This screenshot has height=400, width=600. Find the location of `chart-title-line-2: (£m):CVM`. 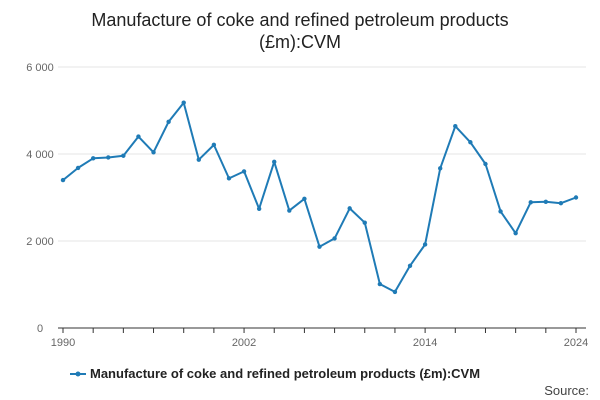

chart-title-line-2: (£m):CVM is located at coordinates (300, 42).